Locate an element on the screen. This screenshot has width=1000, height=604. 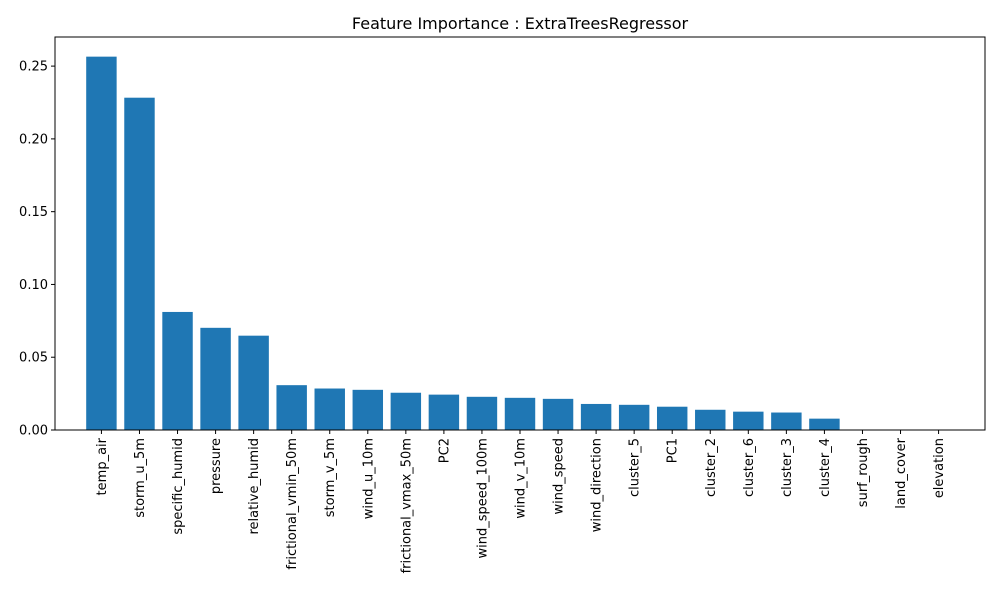
x-tick-label: storm_u_5m is located at coordinates (140, 478).